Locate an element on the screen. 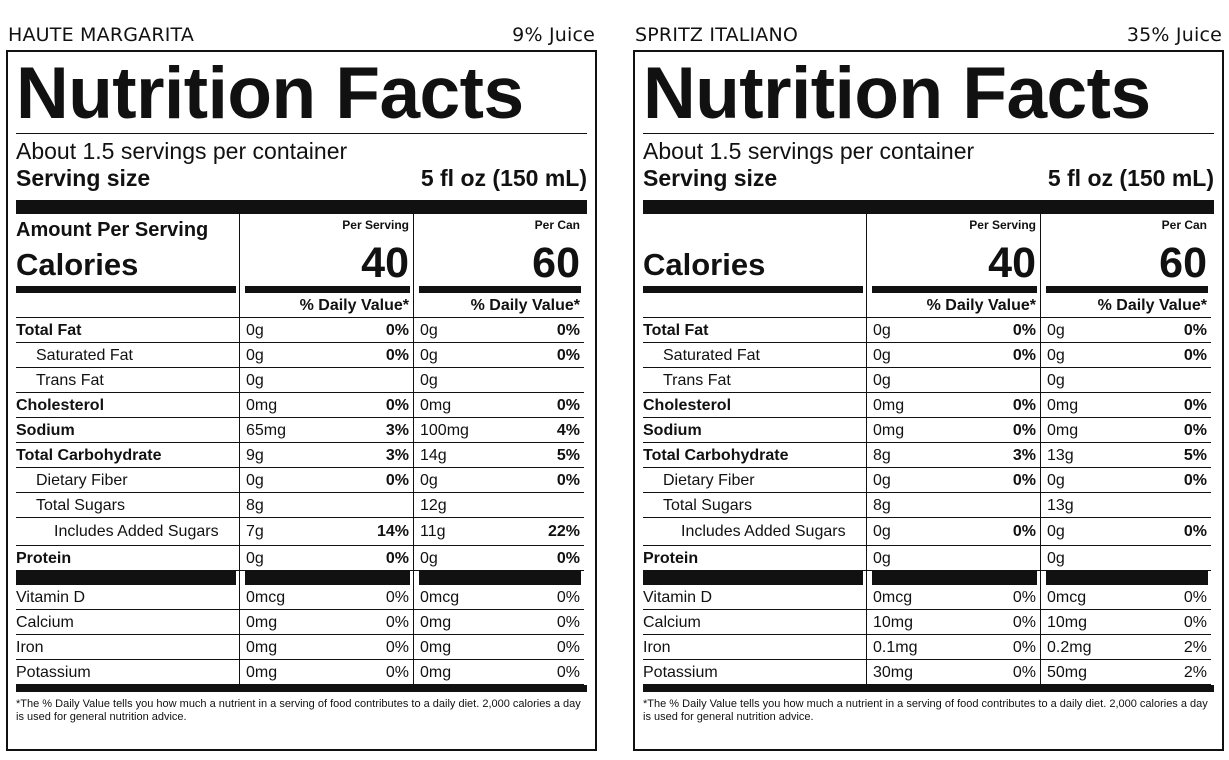  per-can-header: Per Can 60 is located at coordinates (499, 250).